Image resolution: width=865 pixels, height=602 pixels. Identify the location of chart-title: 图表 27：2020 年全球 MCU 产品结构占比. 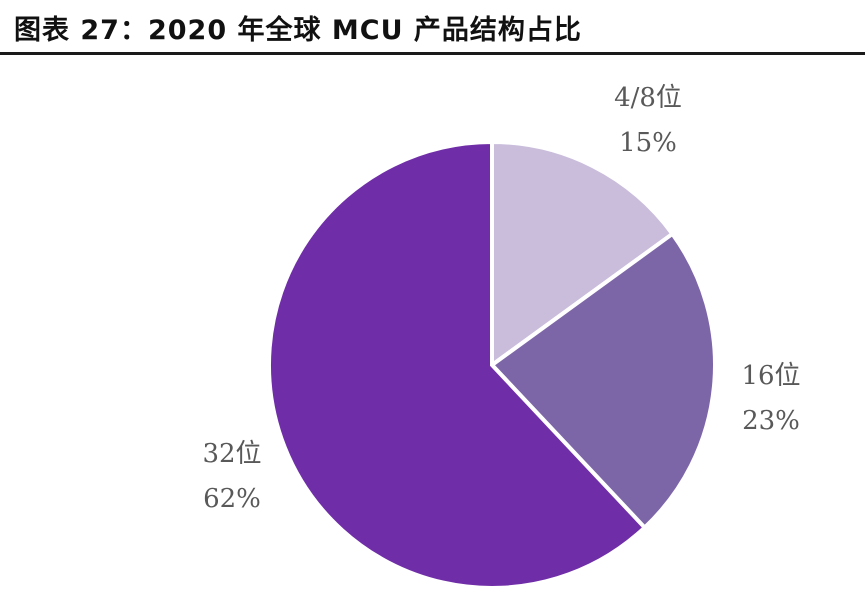
(298, 30).